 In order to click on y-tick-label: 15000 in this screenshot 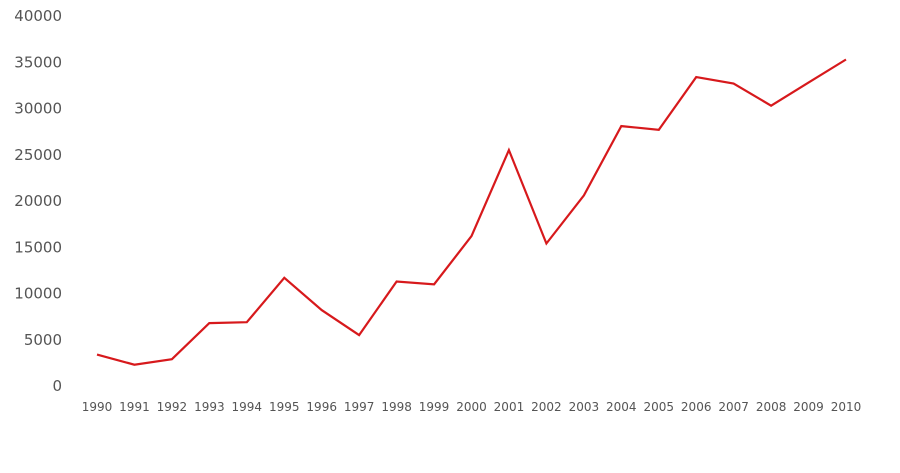, I will do `click(38, 247)`.